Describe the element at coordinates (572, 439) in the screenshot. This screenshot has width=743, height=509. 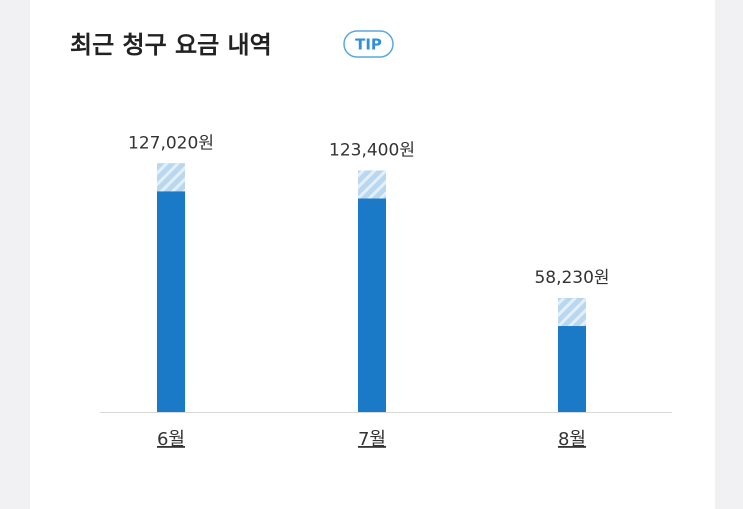
I see `month-link: 8월` at that location.